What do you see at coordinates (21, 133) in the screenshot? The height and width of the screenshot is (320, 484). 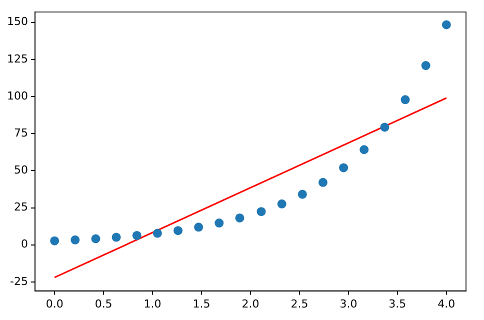 I see `y-tick-label: 75` at bounding box center [21, 133].